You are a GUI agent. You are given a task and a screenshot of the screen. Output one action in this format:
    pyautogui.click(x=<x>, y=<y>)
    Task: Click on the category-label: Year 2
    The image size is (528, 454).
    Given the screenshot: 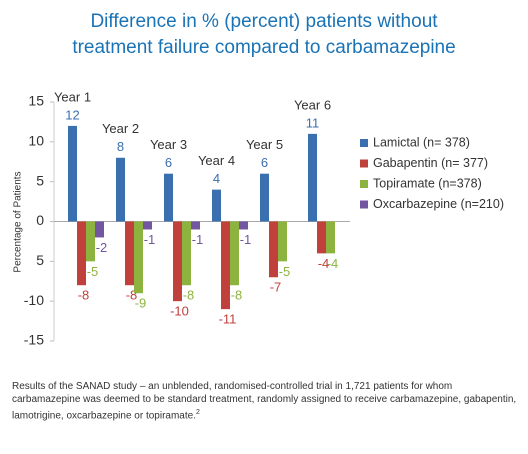 What is the action you would take?
    pyautogui.click(x=120, y=128)
    